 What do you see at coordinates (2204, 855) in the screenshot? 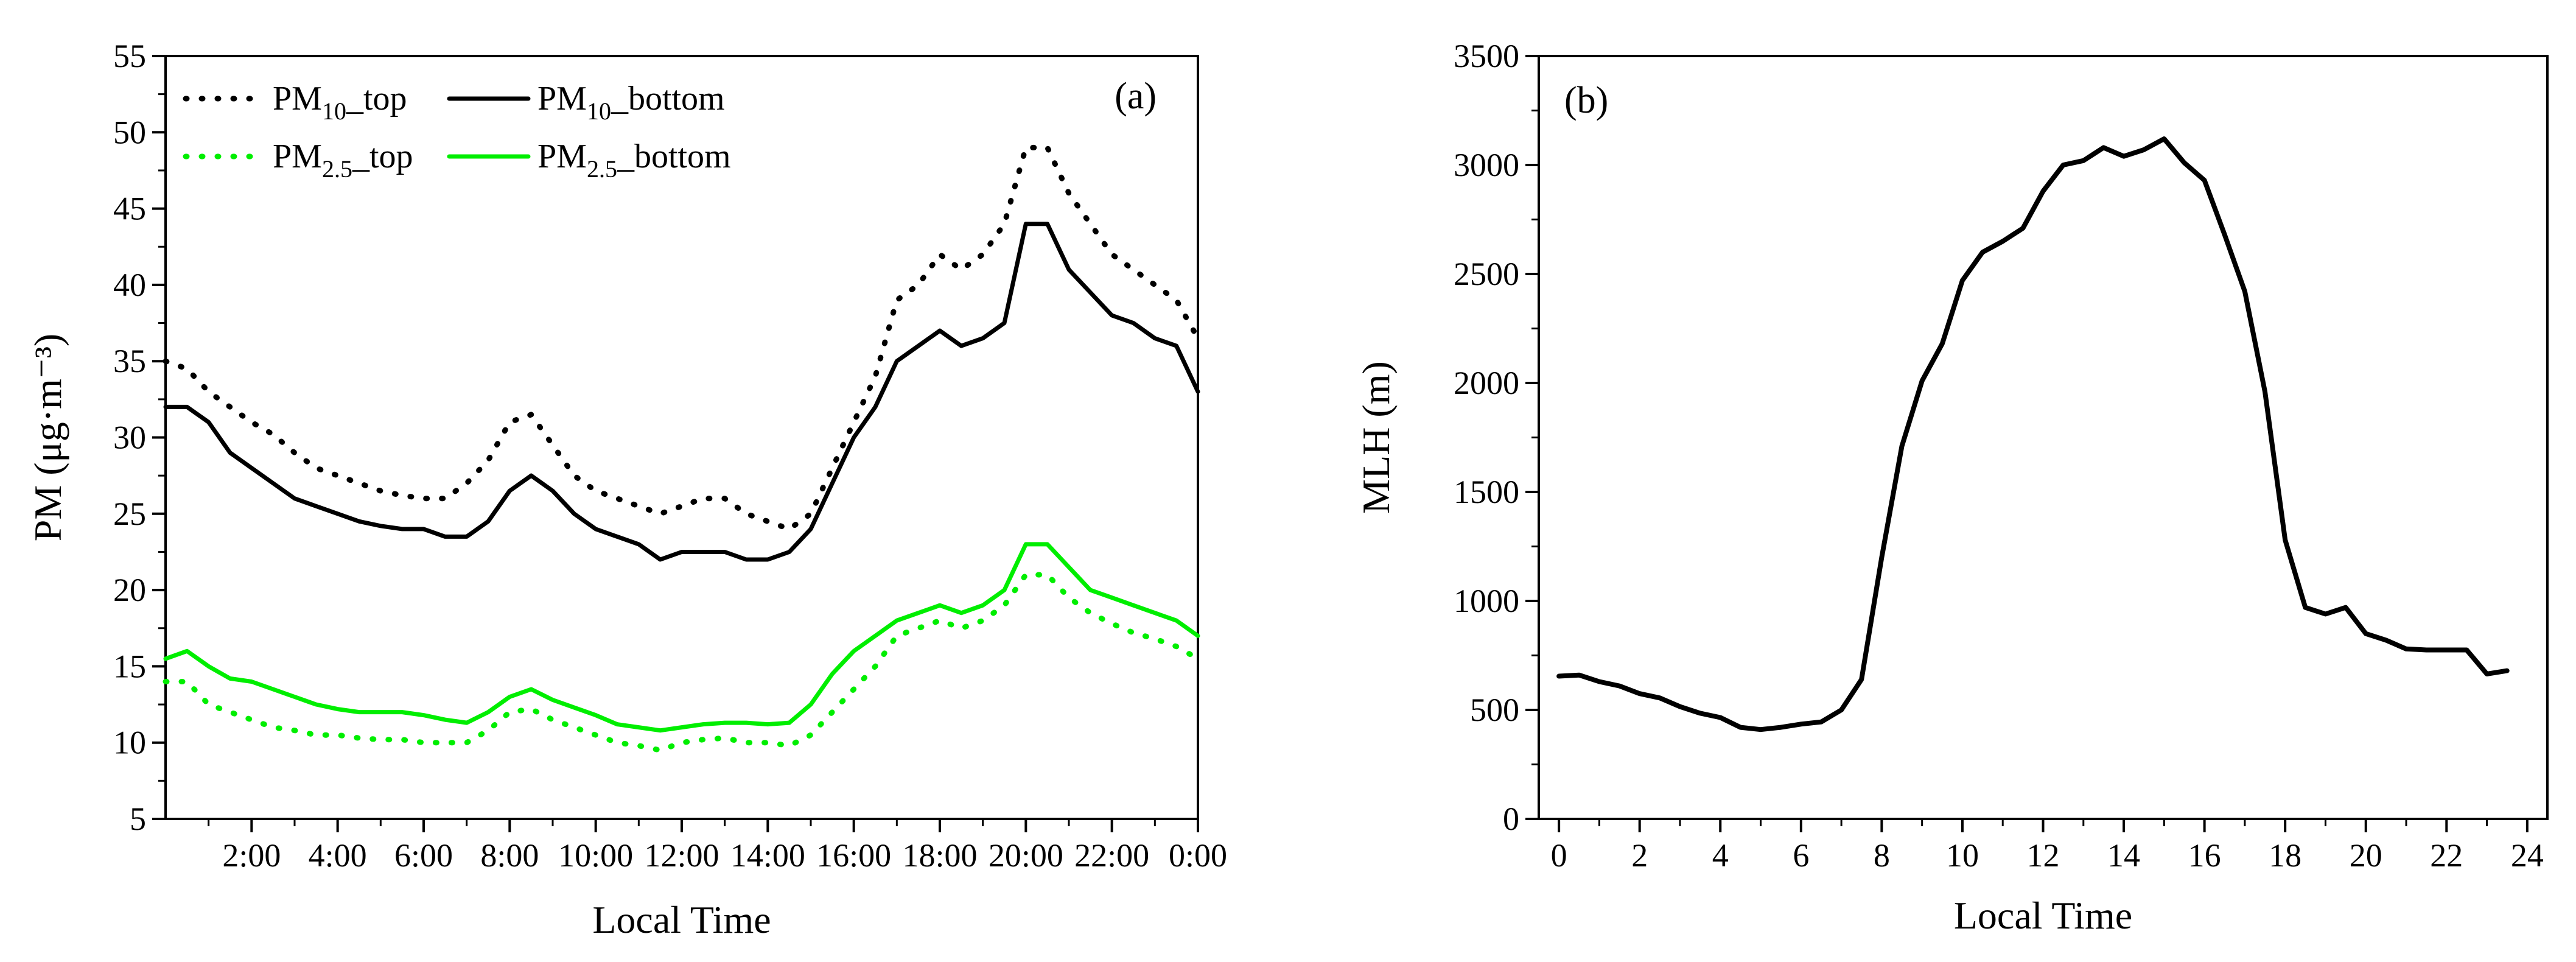
I see `panel-b-x-tick-label: 16` at bounding box center [2204, 855].